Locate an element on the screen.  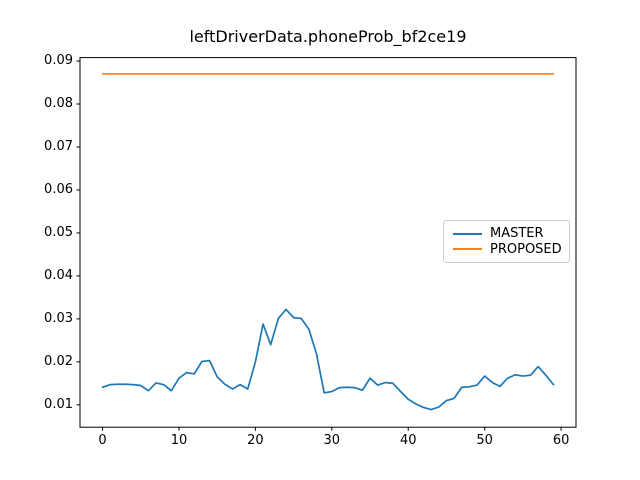
x-tick-label: 20 is located at coordinates (255, 440).